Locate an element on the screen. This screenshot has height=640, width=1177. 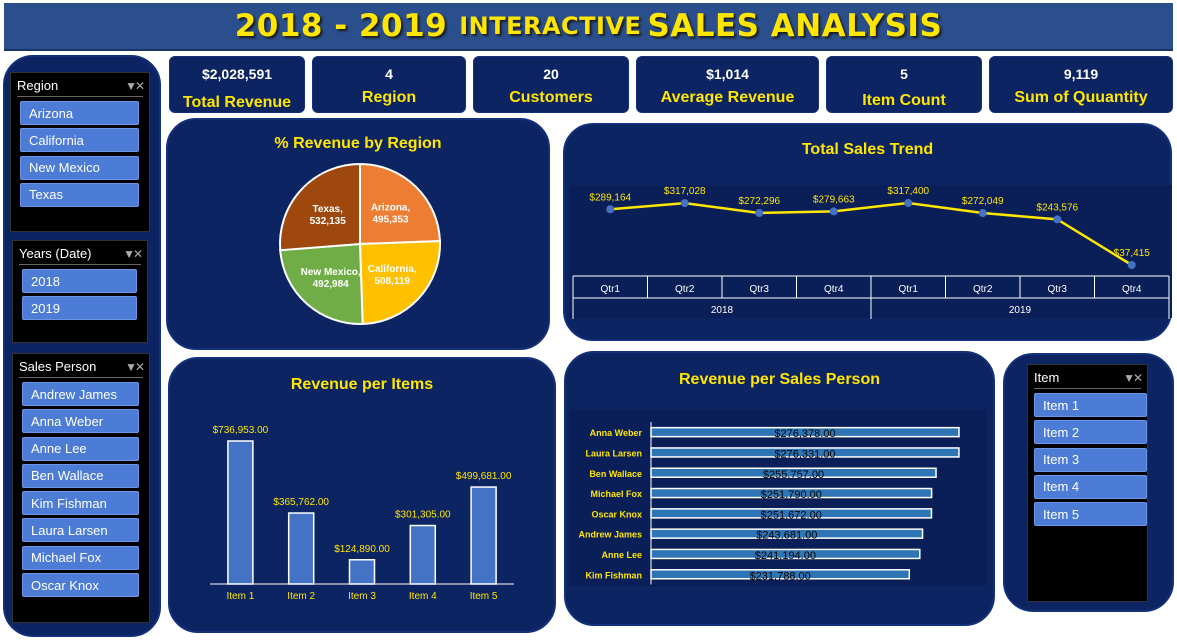
kpi-label: Total Revenue is located at coordinates (237, 102).